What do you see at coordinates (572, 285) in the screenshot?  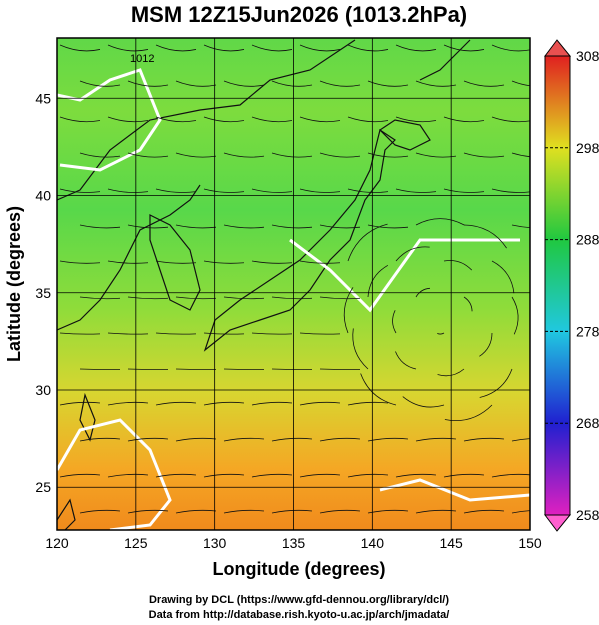 I see `colorbar-ticks: 258 268 278 288 298 308` at bounding box center [572, 285].